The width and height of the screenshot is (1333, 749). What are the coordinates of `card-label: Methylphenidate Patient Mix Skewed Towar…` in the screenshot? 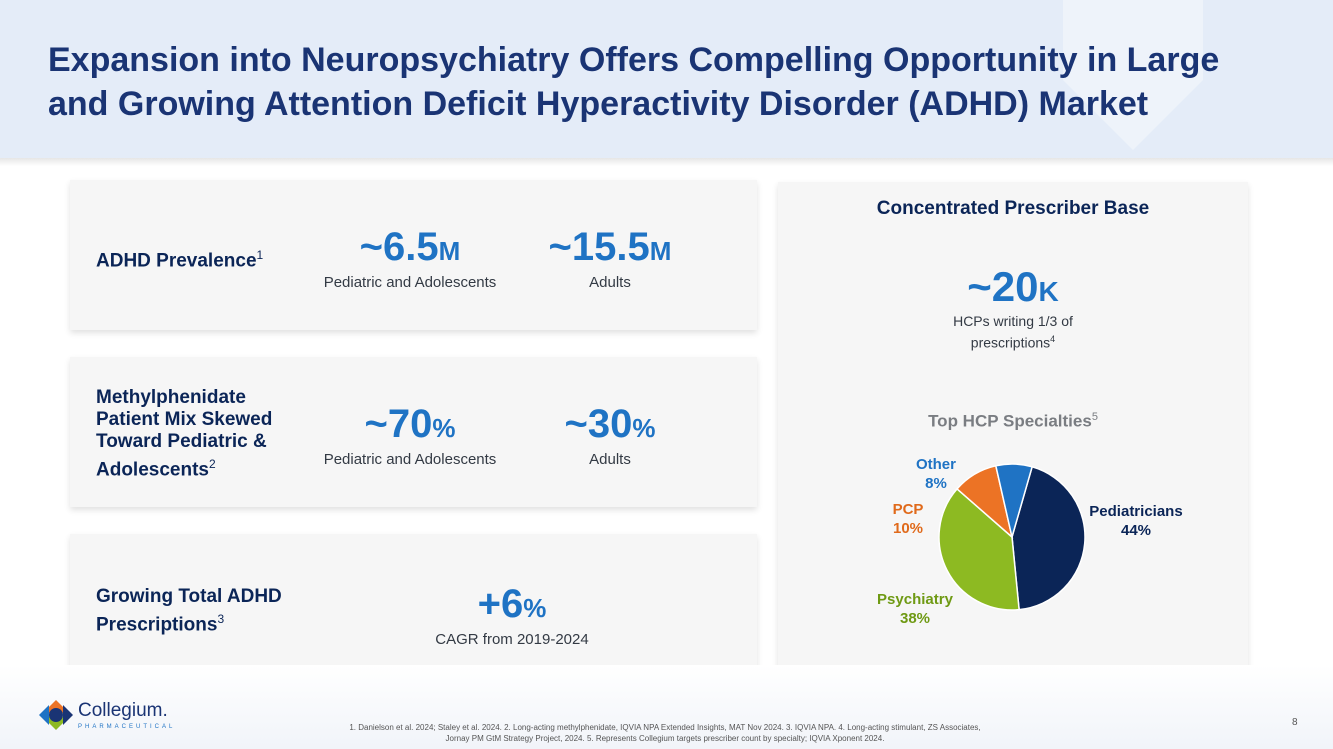 It's located at (184, 434).